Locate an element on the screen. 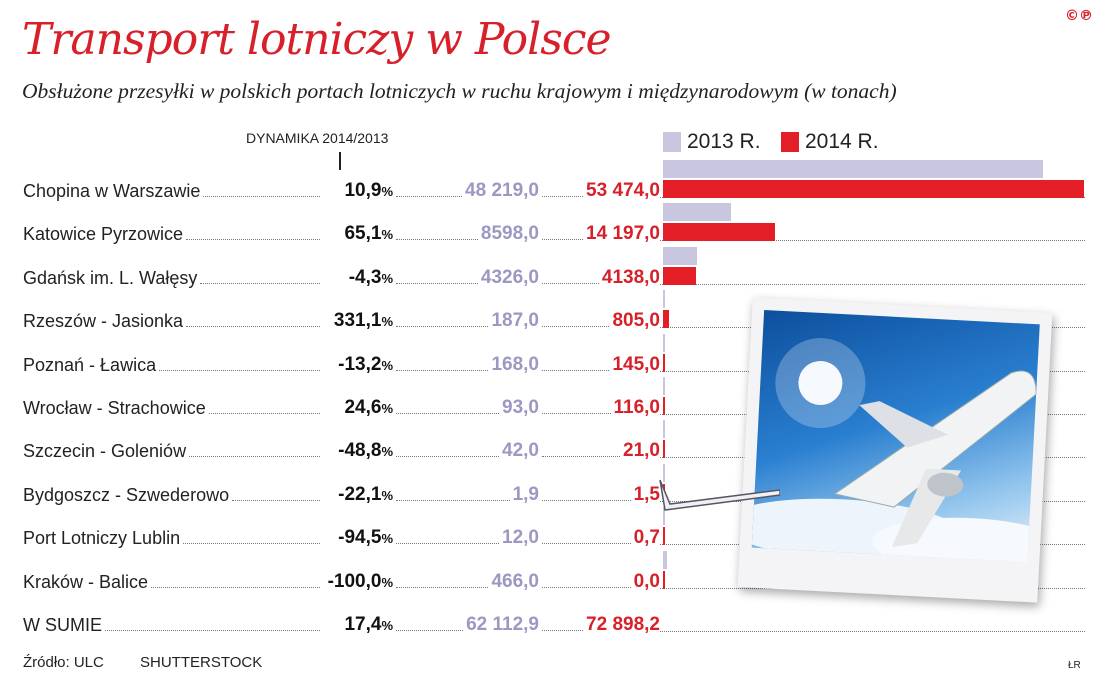 The height and width of the screenshot is (690, 1103). dynamics-number: -94,5 is located at coordinates (360, 538).